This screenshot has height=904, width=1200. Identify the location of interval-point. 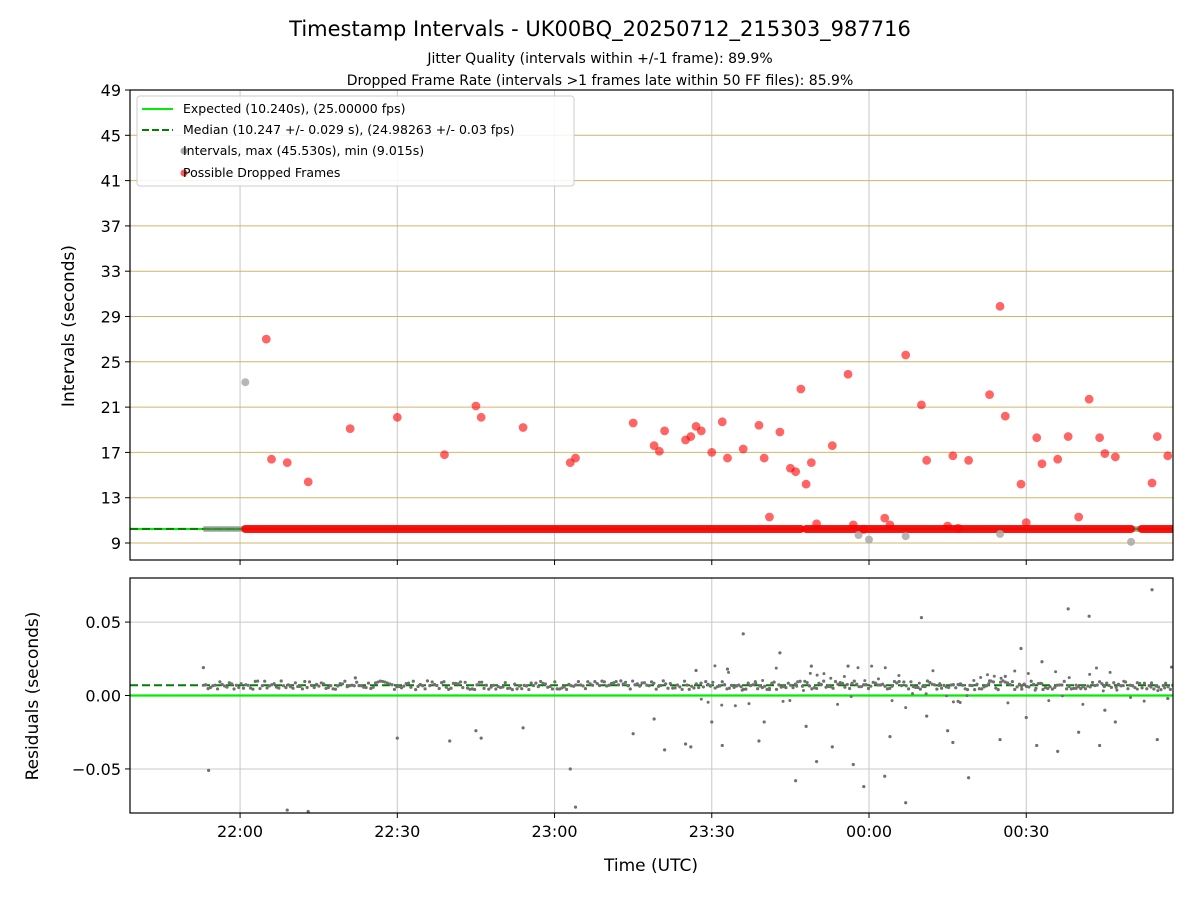
(858, 535).